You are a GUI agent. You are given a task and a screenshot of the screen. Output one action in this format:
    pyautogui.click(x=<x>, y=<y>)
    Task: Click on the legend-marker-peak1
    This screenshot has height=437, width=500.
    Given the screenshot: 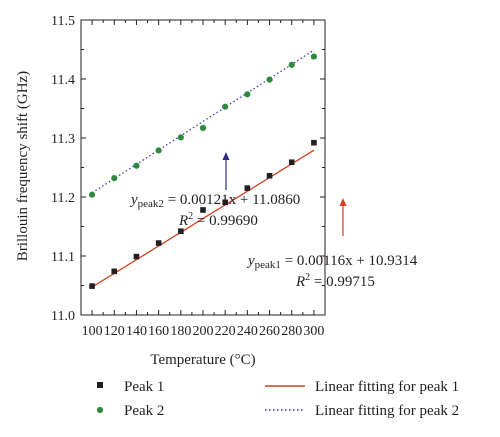 What is the action you would take?
    pyautogui.click(x=100, y=385)
    